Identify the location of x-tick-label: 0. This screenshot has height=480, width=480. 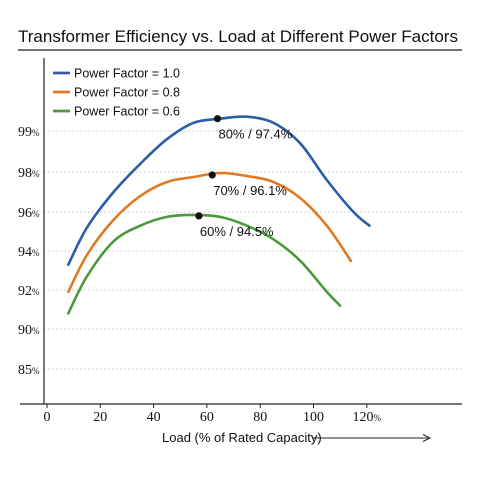
(47, 417).